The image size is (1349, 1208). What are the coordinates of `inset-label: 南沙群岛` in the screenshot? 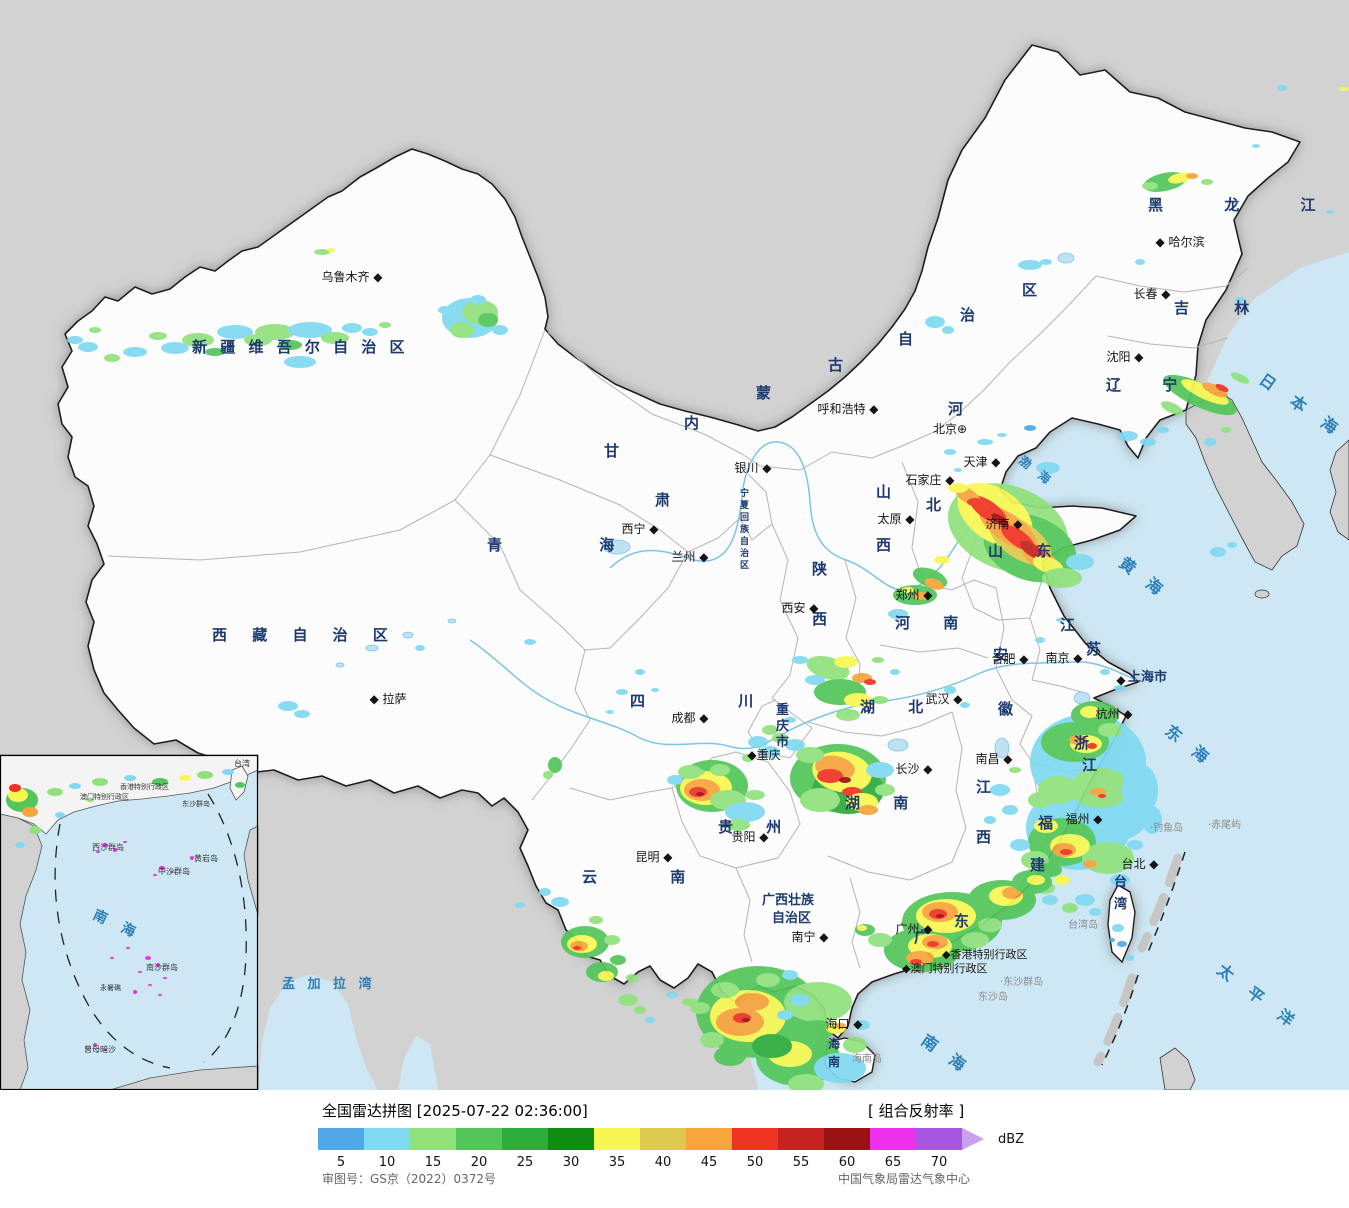 It's located at (162, 967).